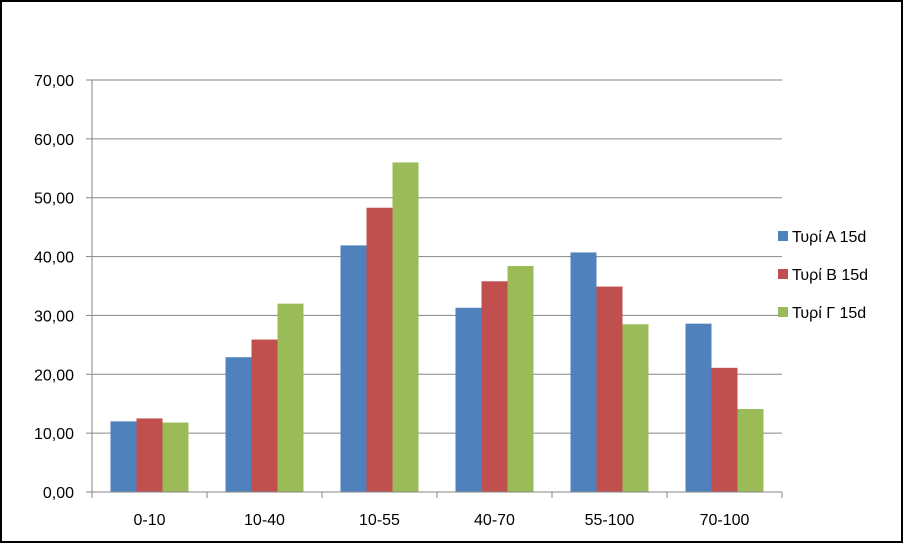 This screenshot has height=546, width=903. What do you see at coordinates (610, 520) in the screenshot?
I see `x-tick-label: 55-100` at bounding box center [610, 520].